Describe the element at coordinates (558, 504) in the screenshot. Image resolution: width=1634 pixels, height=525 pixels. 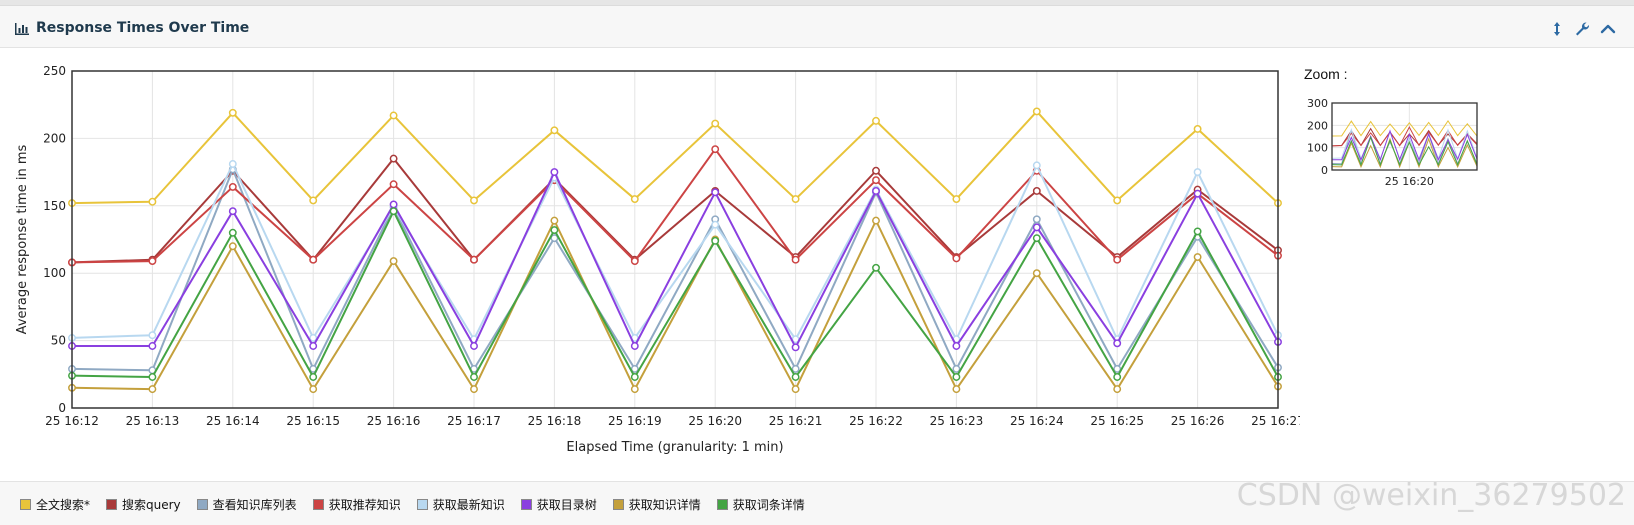
I see `legend-item: 获取目录树` at that location.